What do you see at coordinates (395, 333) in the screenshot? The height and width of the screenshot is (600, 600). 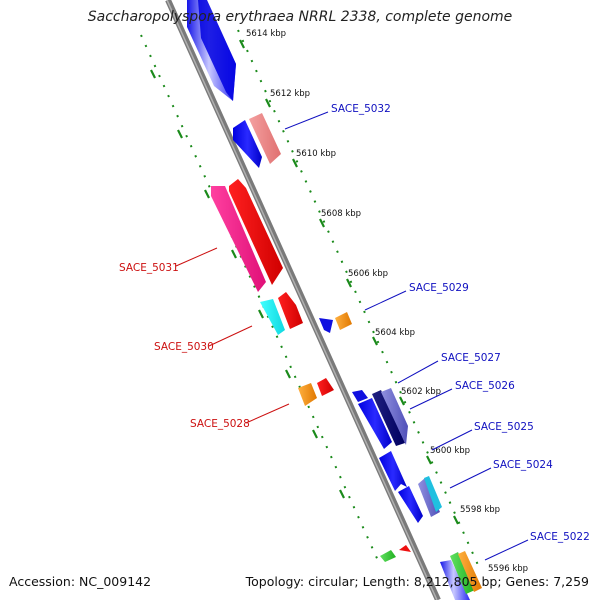 I see `ruler-label-5604: 5604 kbp` at bounding box center [395, 333].